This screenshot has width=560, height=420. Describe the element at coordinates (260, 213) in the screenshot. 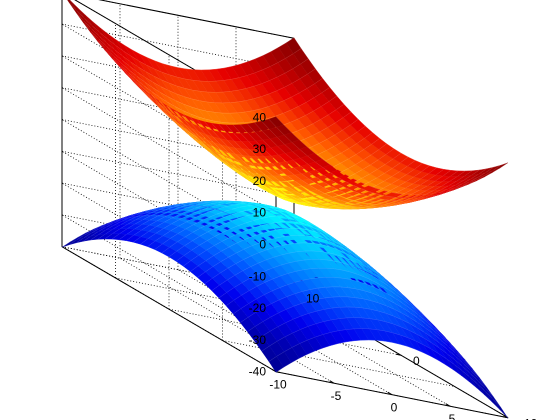

I see `z-tick-label: 10` at that location.